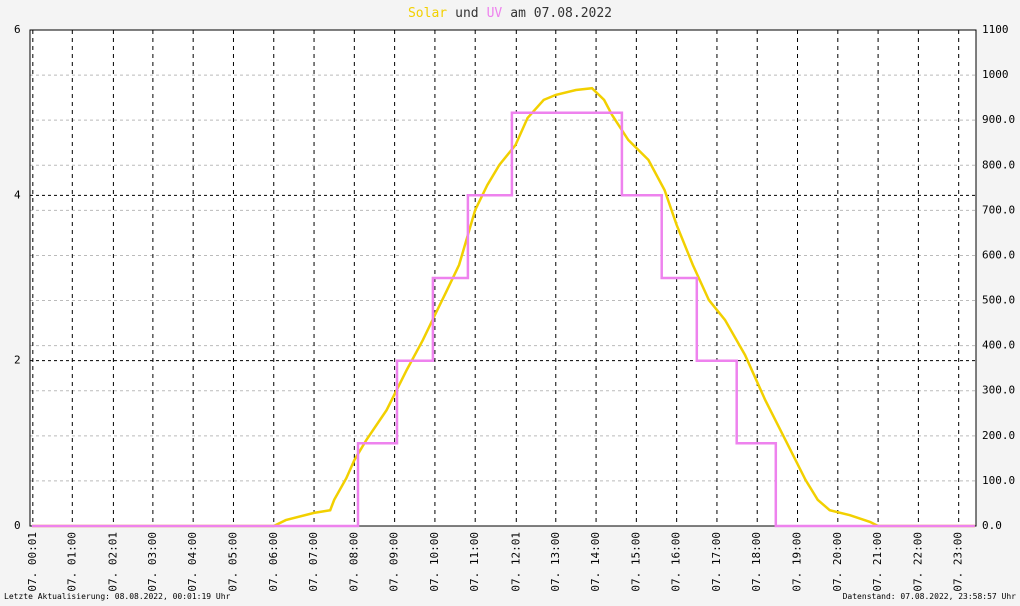 Image resolution: width=1020 pixels, height=606 pixels. I want to click on x-tick-label: 07. 06:00, so click(273, 562).